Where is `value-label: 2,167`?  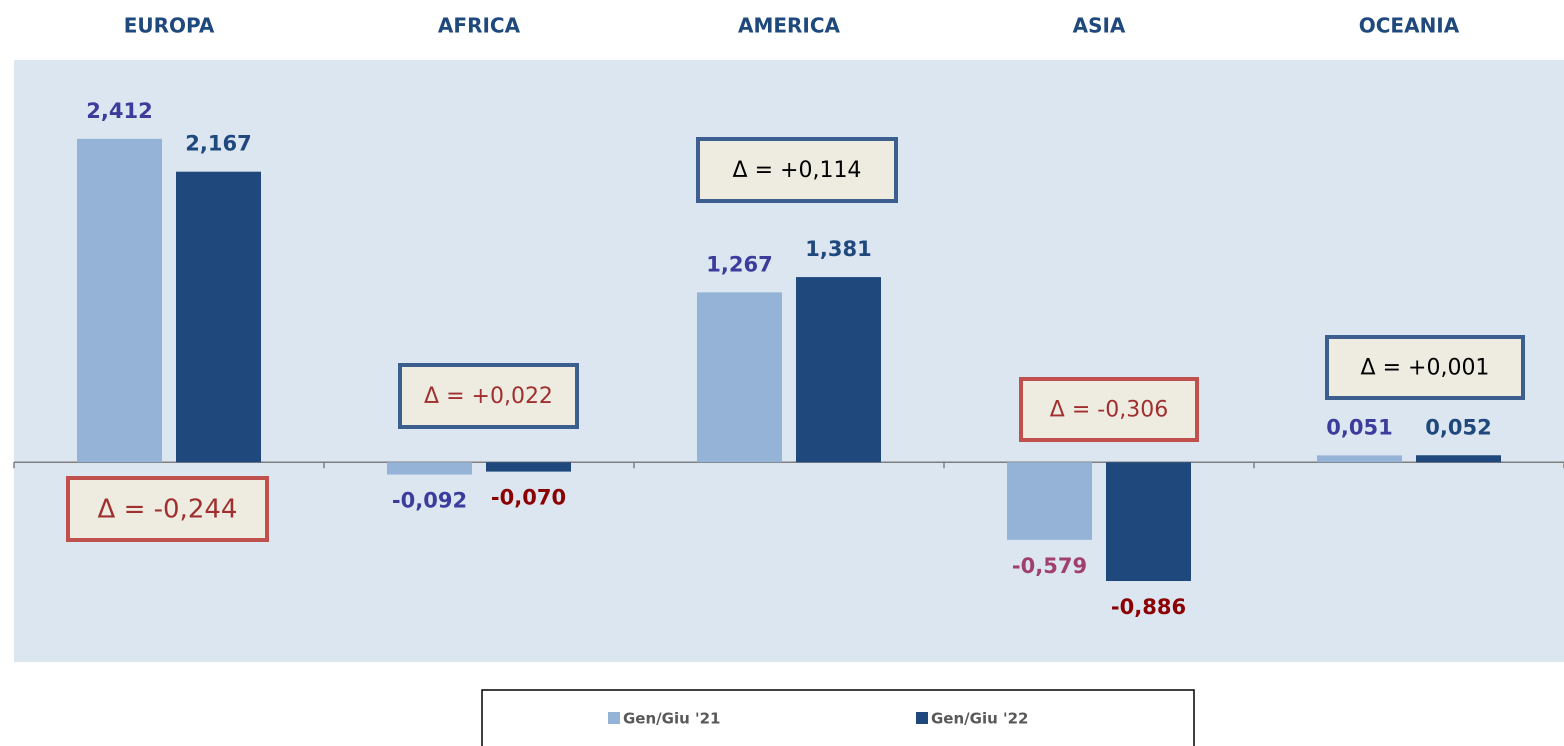 value-label: 2,167 is located at coordinates (218, 144).